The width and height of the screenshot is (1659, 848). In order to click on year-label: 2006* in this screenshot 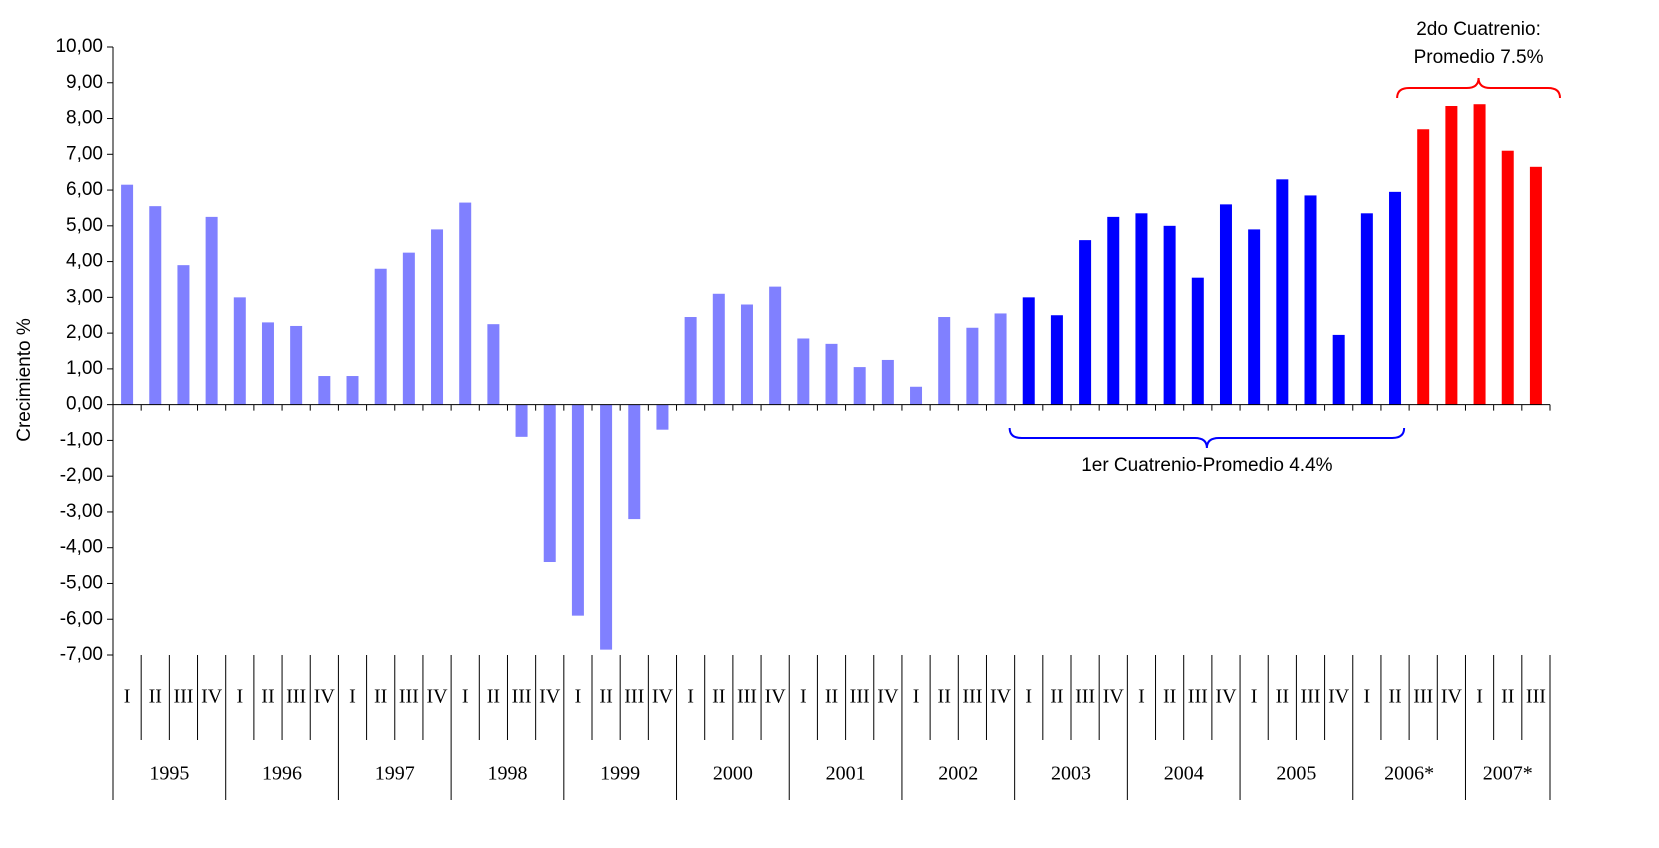, I will do `click(1409, 774)`.